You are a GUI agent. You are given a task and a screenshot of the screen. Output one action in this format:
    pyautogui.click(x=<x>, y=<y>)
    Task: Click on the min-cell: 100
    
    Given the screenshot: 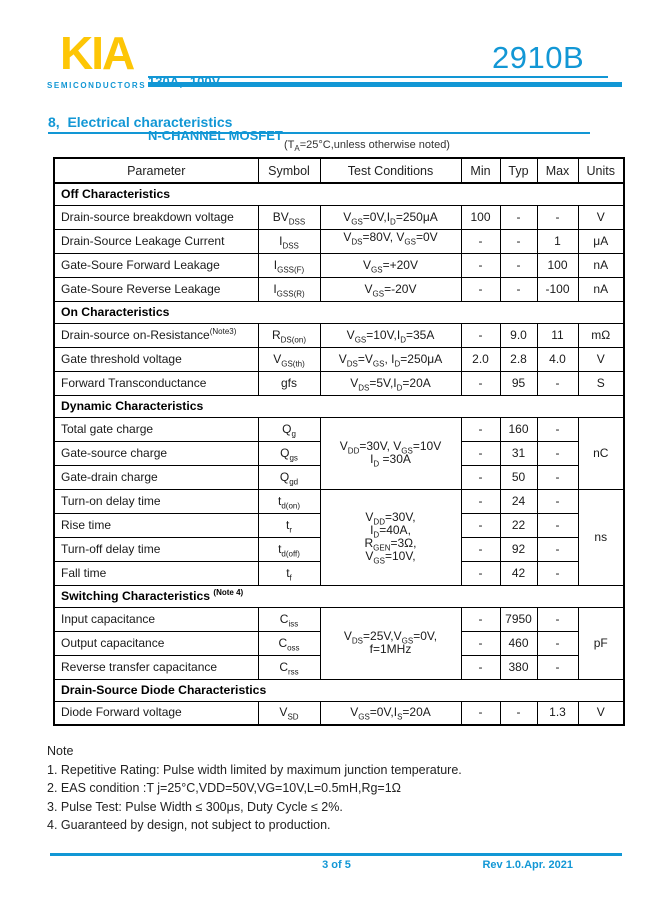 What is the action you would take?
    pyautogui.click(x=480, y=217)
    